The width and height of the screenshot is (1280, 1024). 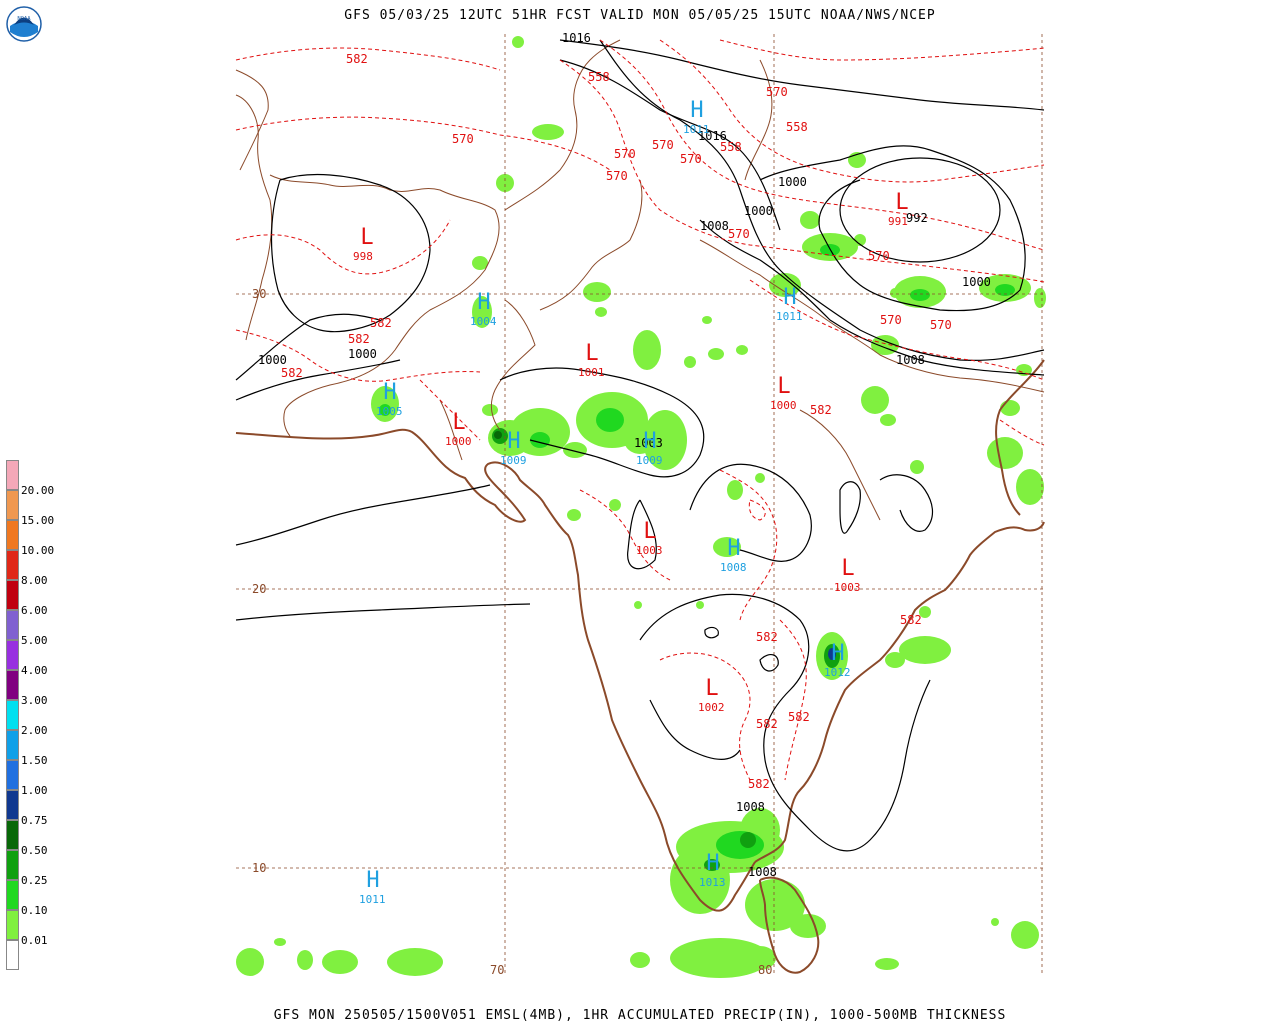 I want to click on low-pressure-value: 991, so click(x=898, y=221).